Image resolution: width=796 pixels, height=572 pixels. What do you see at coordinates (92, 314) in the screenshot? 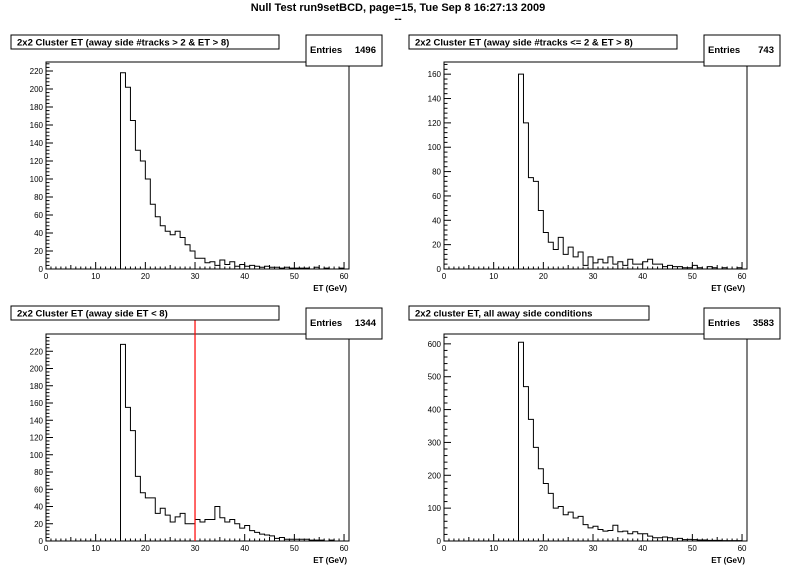
I see `histogram-title: 2x2 Cluster ET (away side ET < 8)` at bounding box center [92, 314].